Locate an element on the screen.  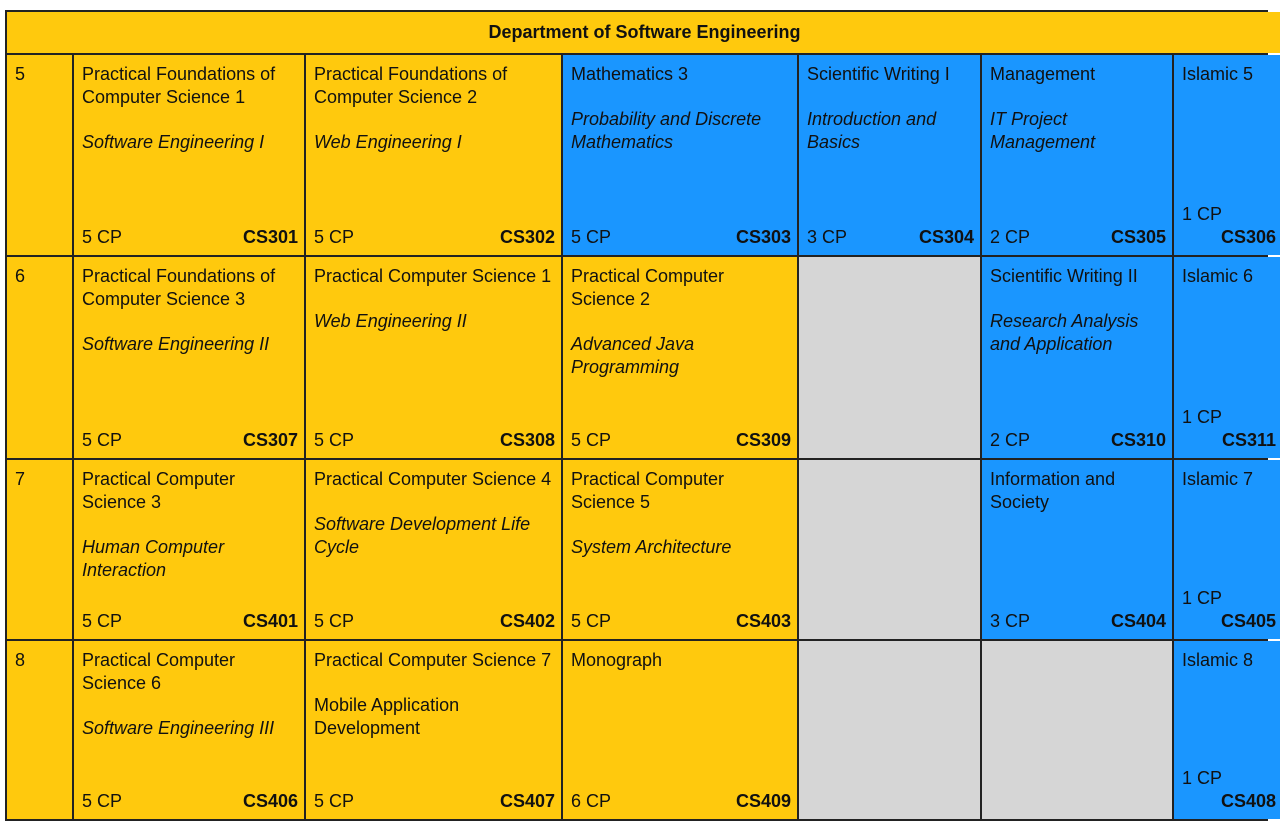
semester-cell: 8 is located at coordinates (39, 730).